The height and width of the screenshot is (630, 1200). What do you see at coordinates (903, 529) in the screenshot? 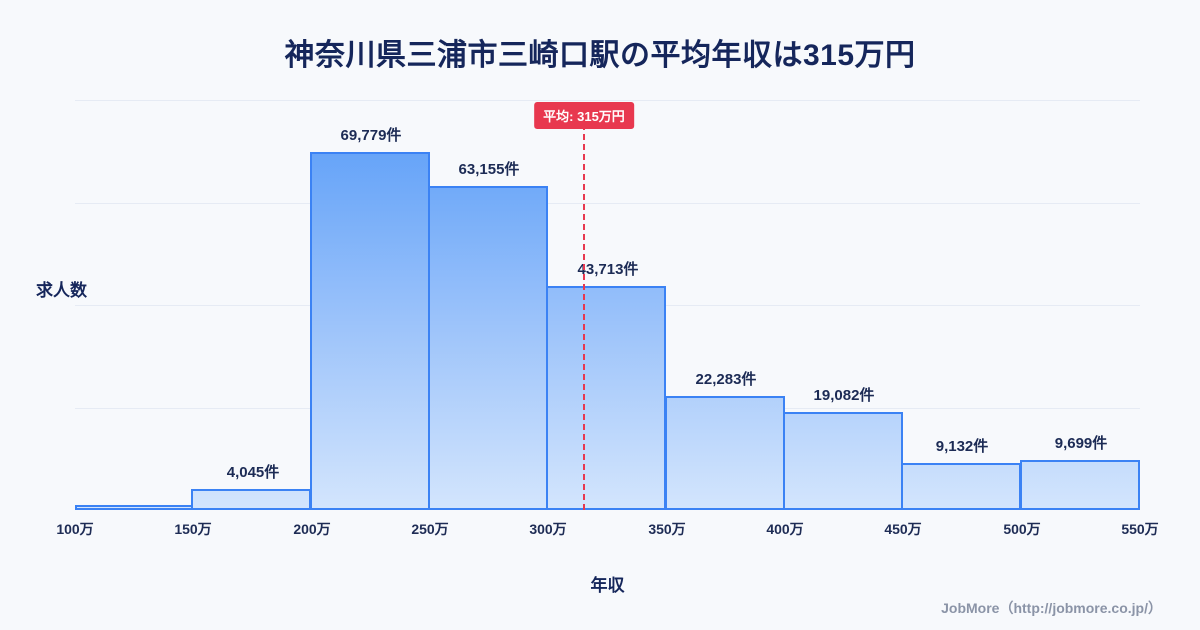
I see `x-tick-label: 450万` at bounding box center [903, 529].